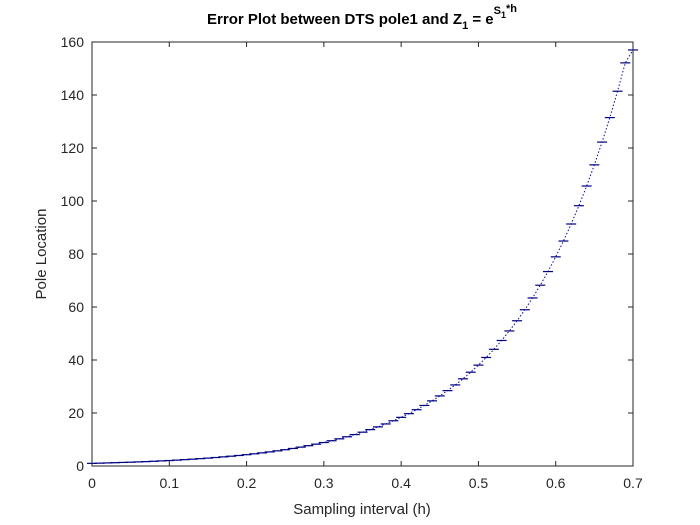  What do you see at coordinates (76, 360) in the screenshot?
I see `y-tick-label: 40` at bounding box center [76, 360].